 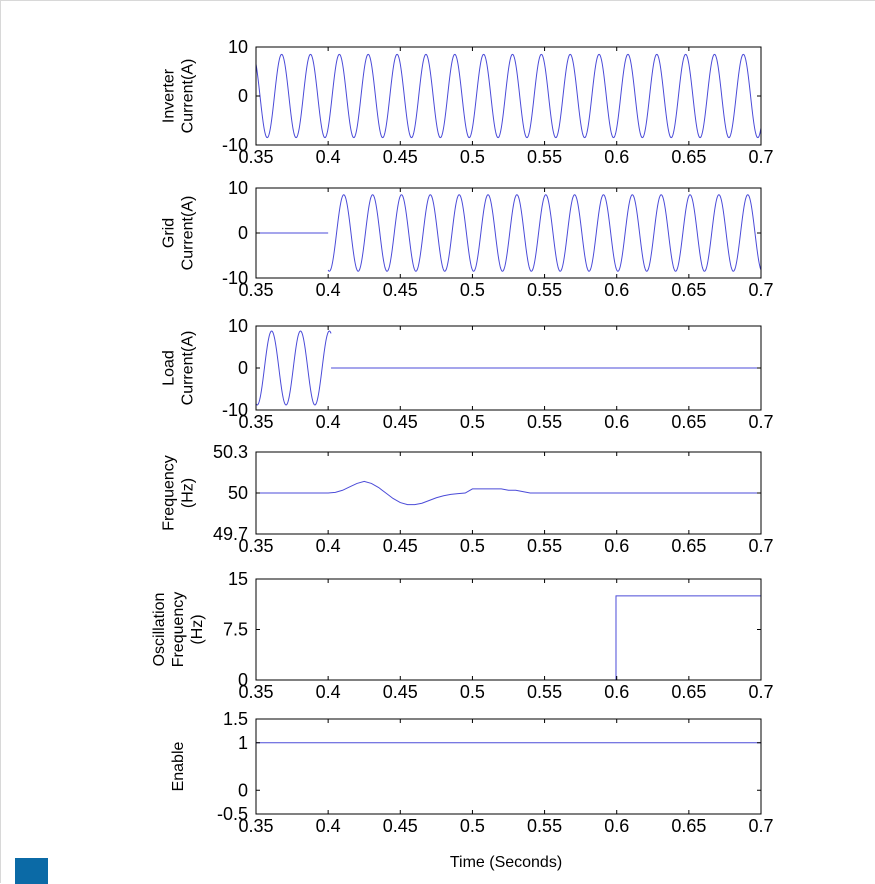 I want to click on y-axis-label-grid-line-1: Current(A), so click(x=188, y=233).